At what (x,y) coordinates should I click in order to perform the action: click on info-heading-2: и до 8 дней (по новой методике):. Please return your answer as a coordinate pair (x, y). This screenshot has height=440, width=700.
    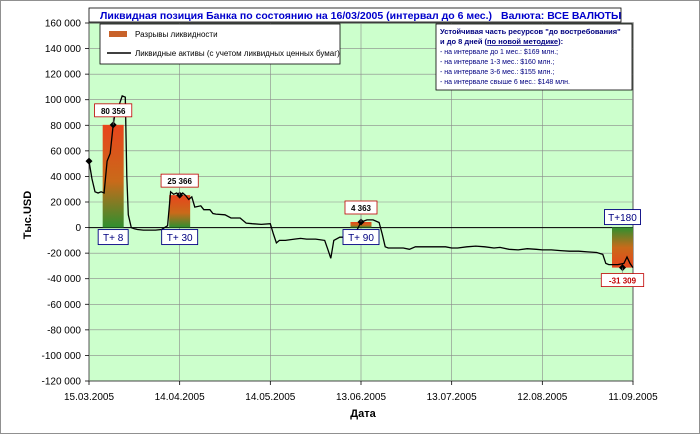
    Looking at the image, I should click on (501, 41).